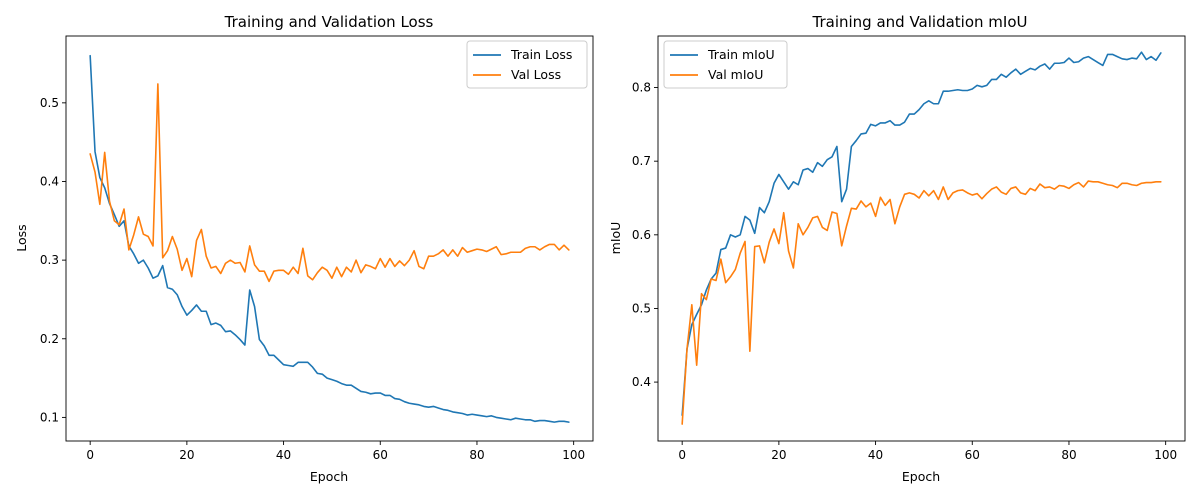 This screenshot has width=1200, height=500. I want to click on miou-legend-box, so click(725, 64).